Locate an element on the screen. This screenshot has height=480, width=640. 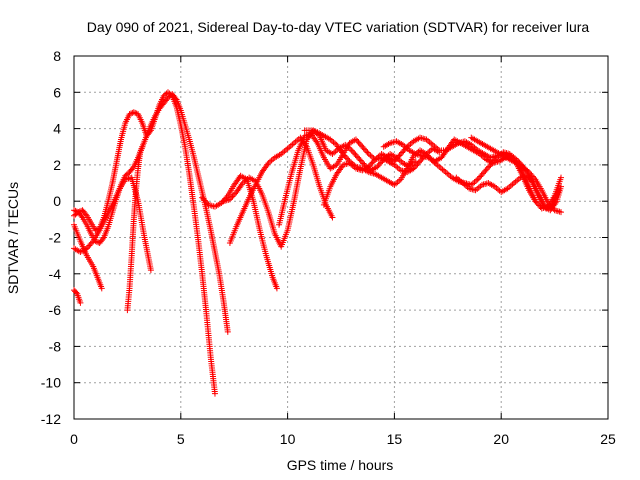
x-tick-label: 10 is located at coordinates (288, 439).